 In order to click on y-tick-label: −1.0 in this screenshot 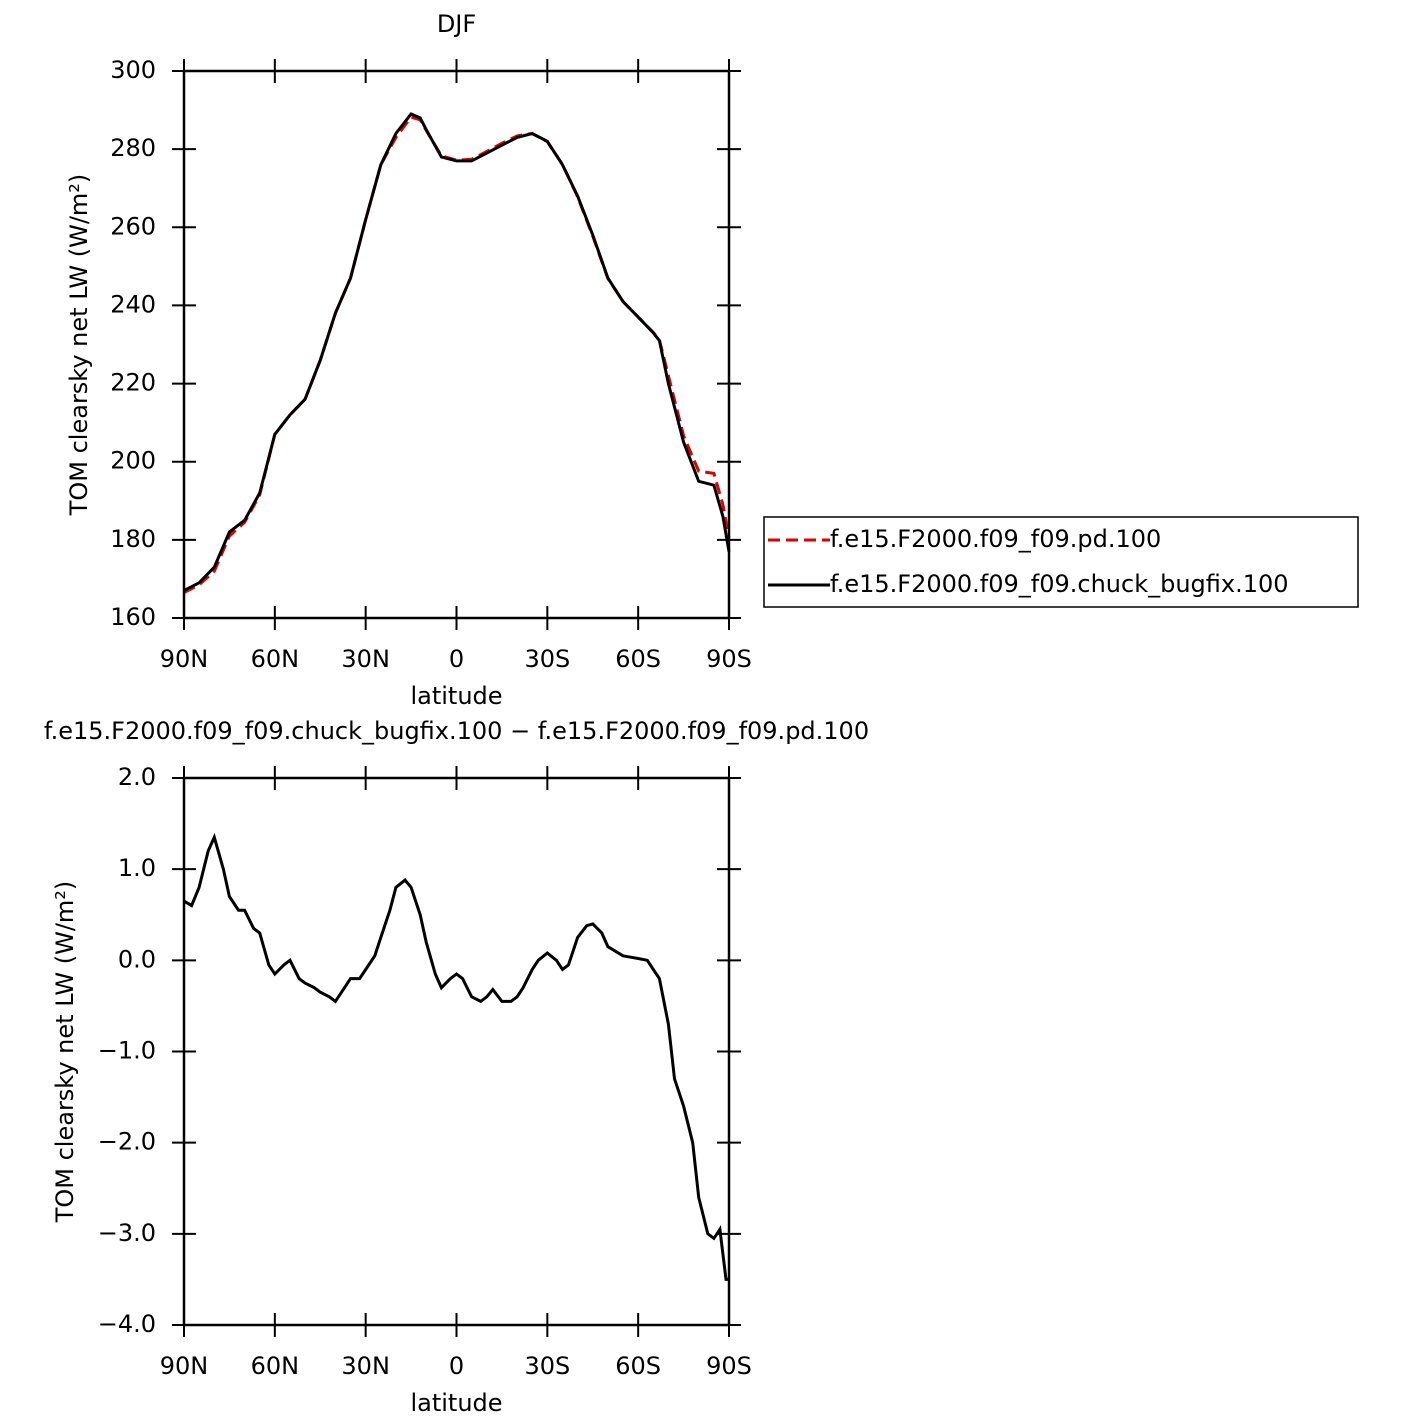, I will do `click(127, 1051)`.